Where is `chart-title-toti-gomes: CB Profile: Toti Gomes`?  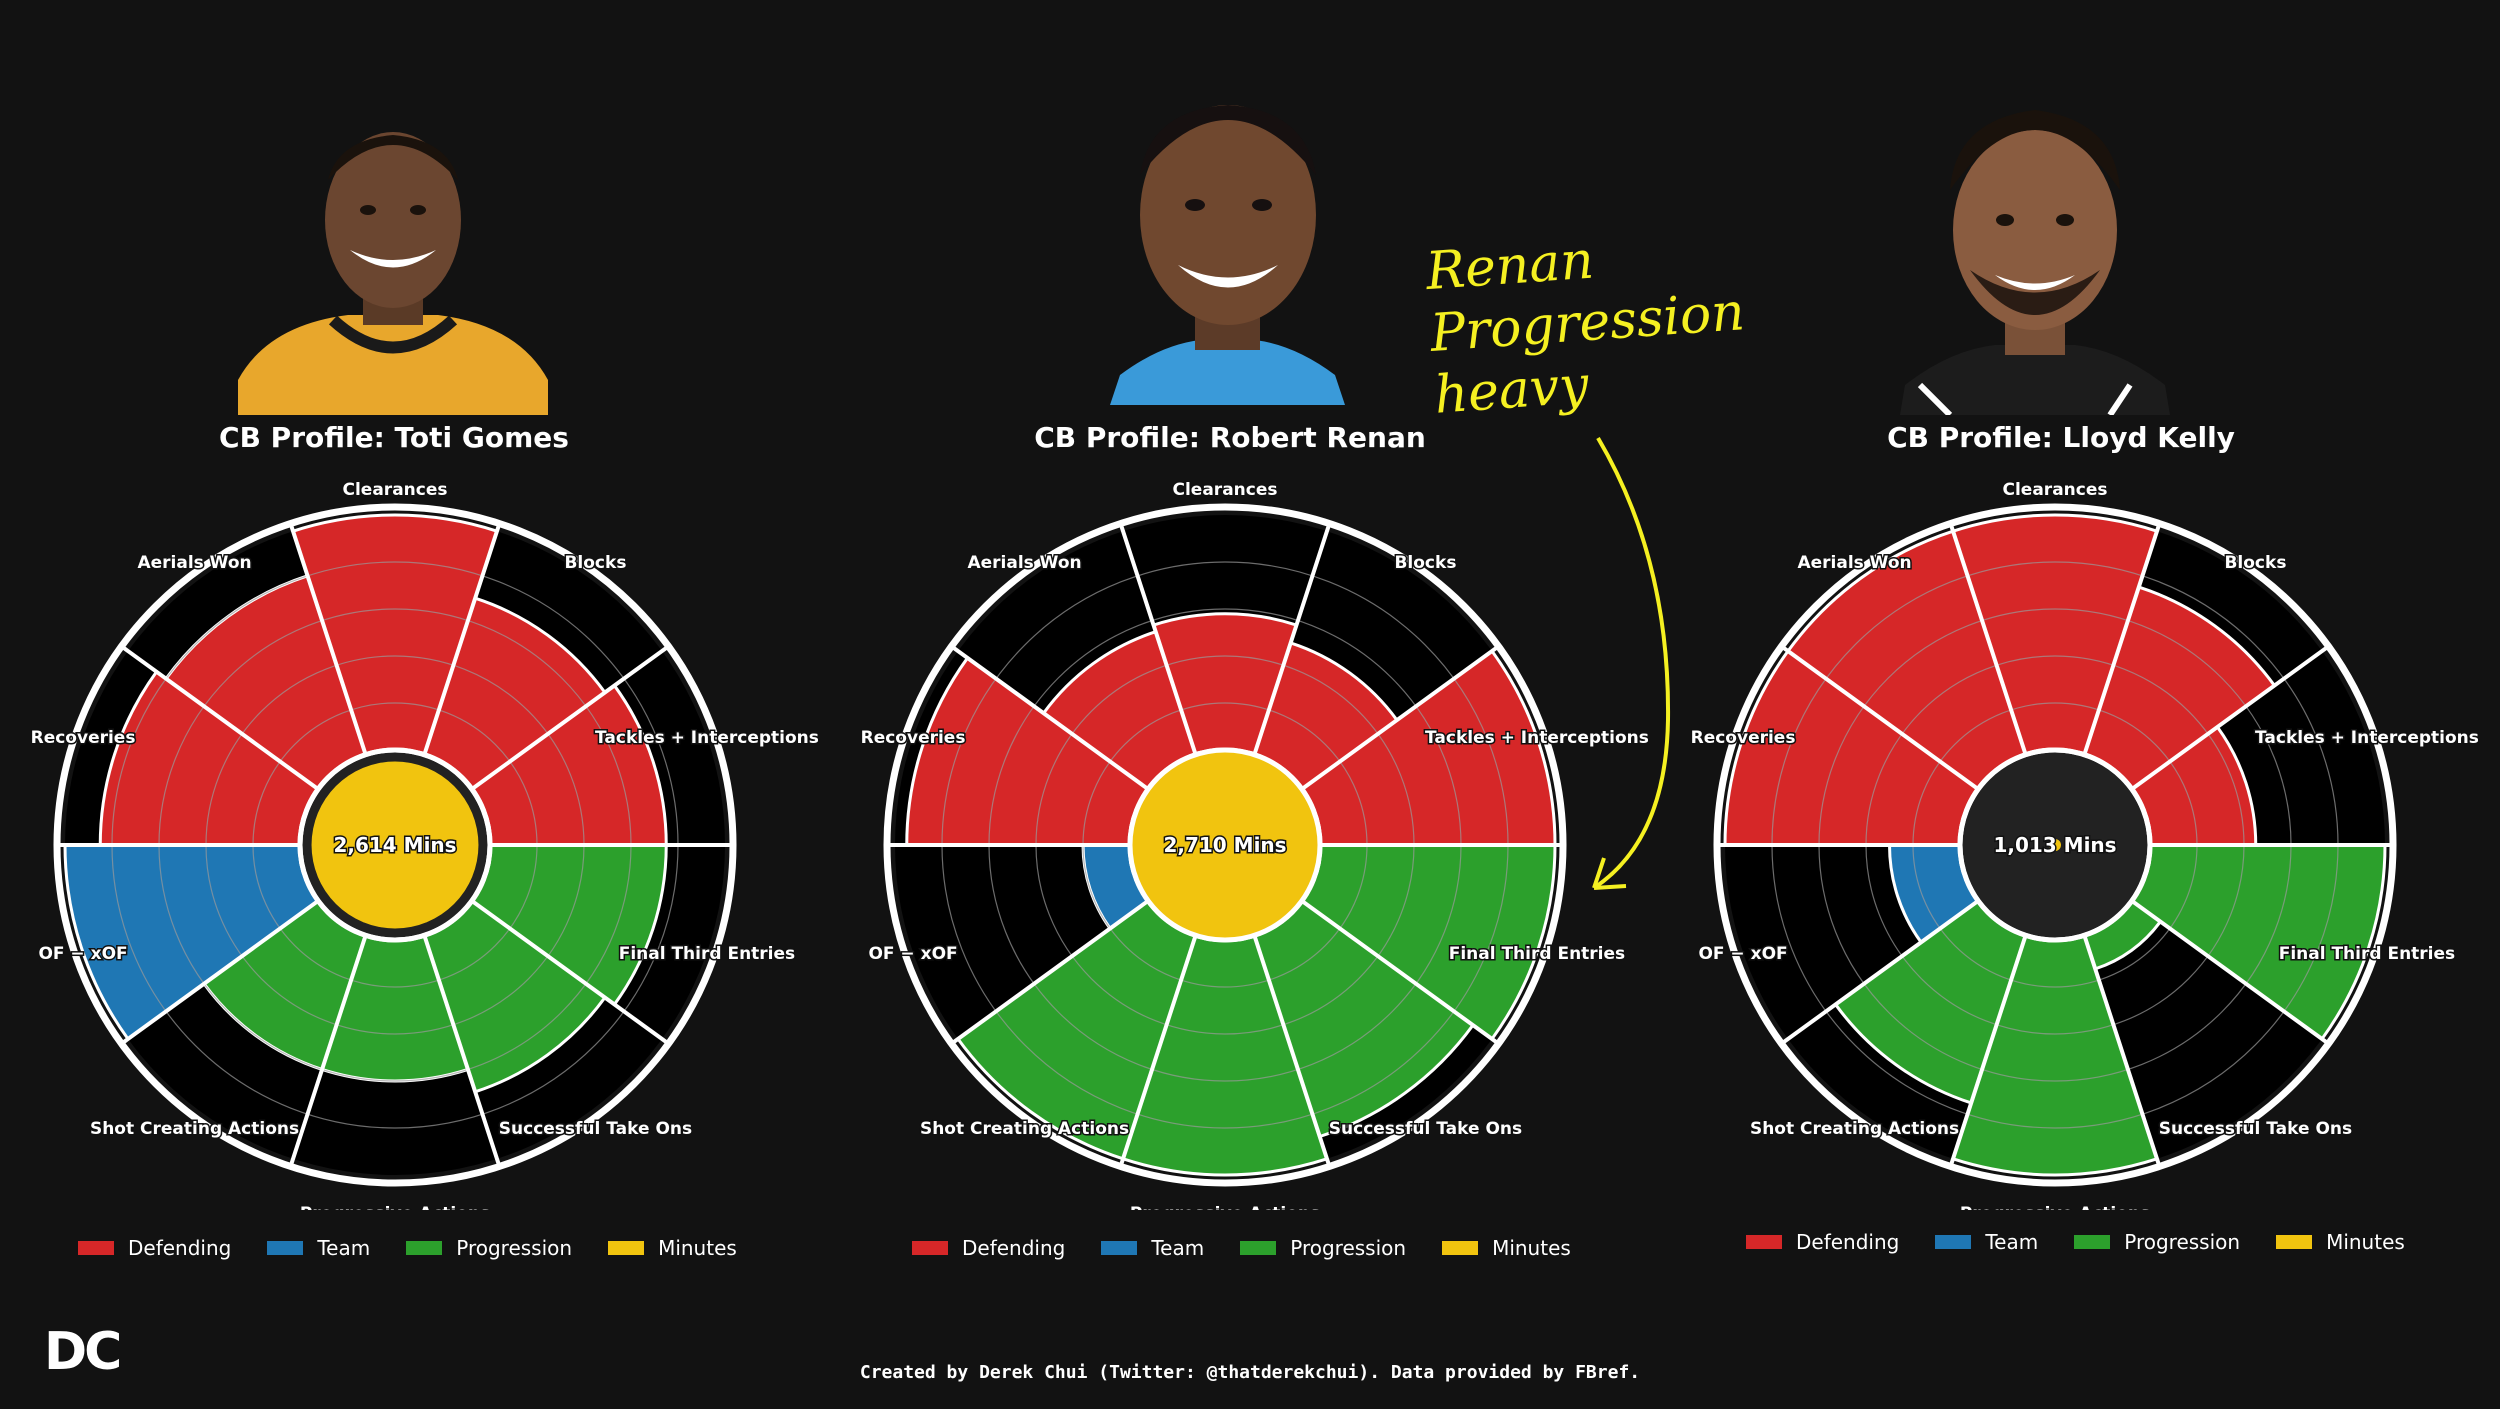 chart-title-toti-gomes: CB Profile: Toti Gomes is located at coordinates (394, 437).